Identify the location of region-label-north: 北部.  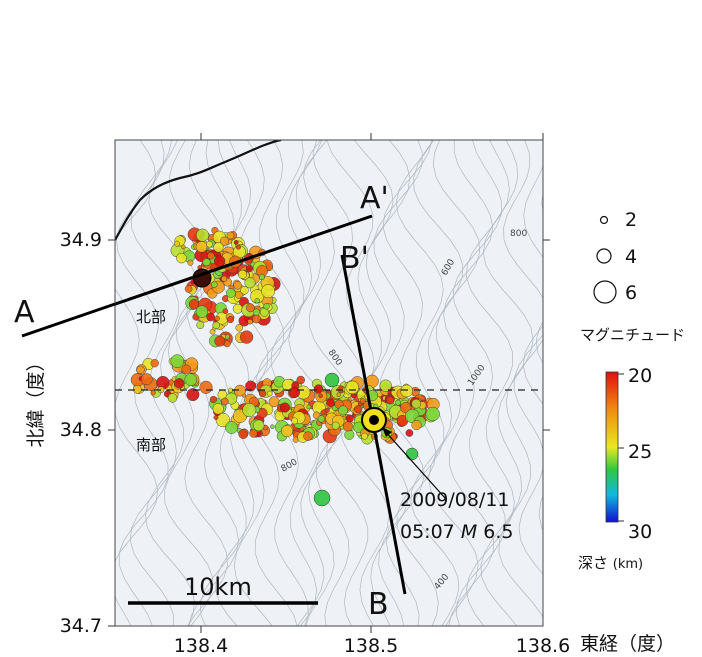
(151, 317).